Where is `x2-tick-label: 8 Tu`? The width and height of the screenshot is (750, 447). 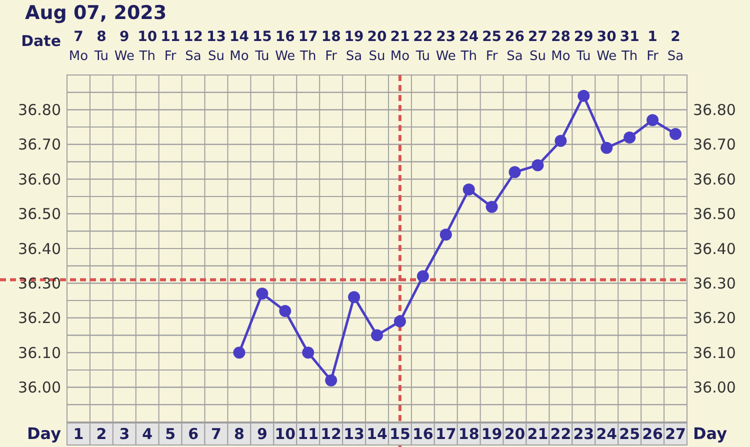 x2-tick-label: 8 Tu is located at coordinates (101, 46).